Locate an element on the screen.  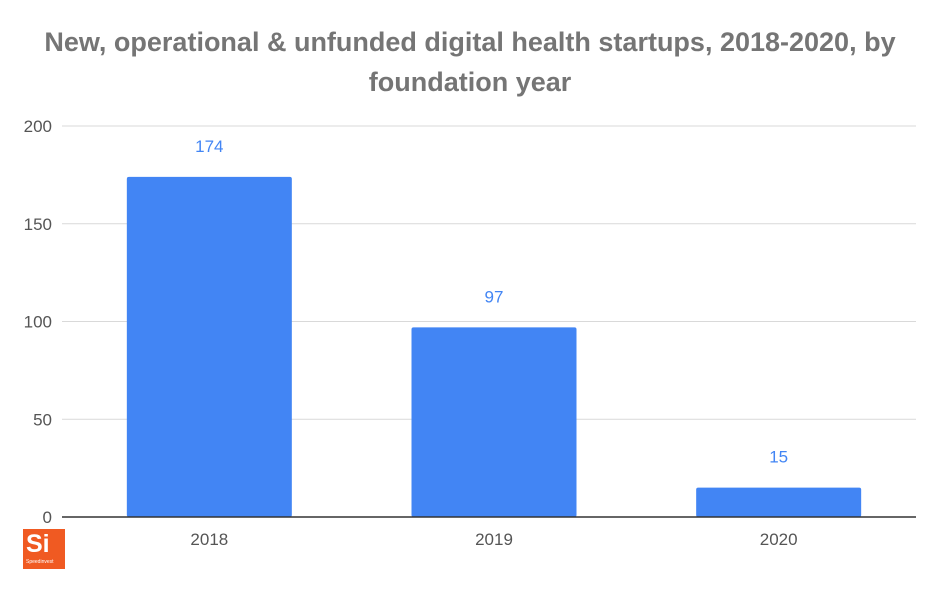
bar-2018 is located at coordinates (209, 346).